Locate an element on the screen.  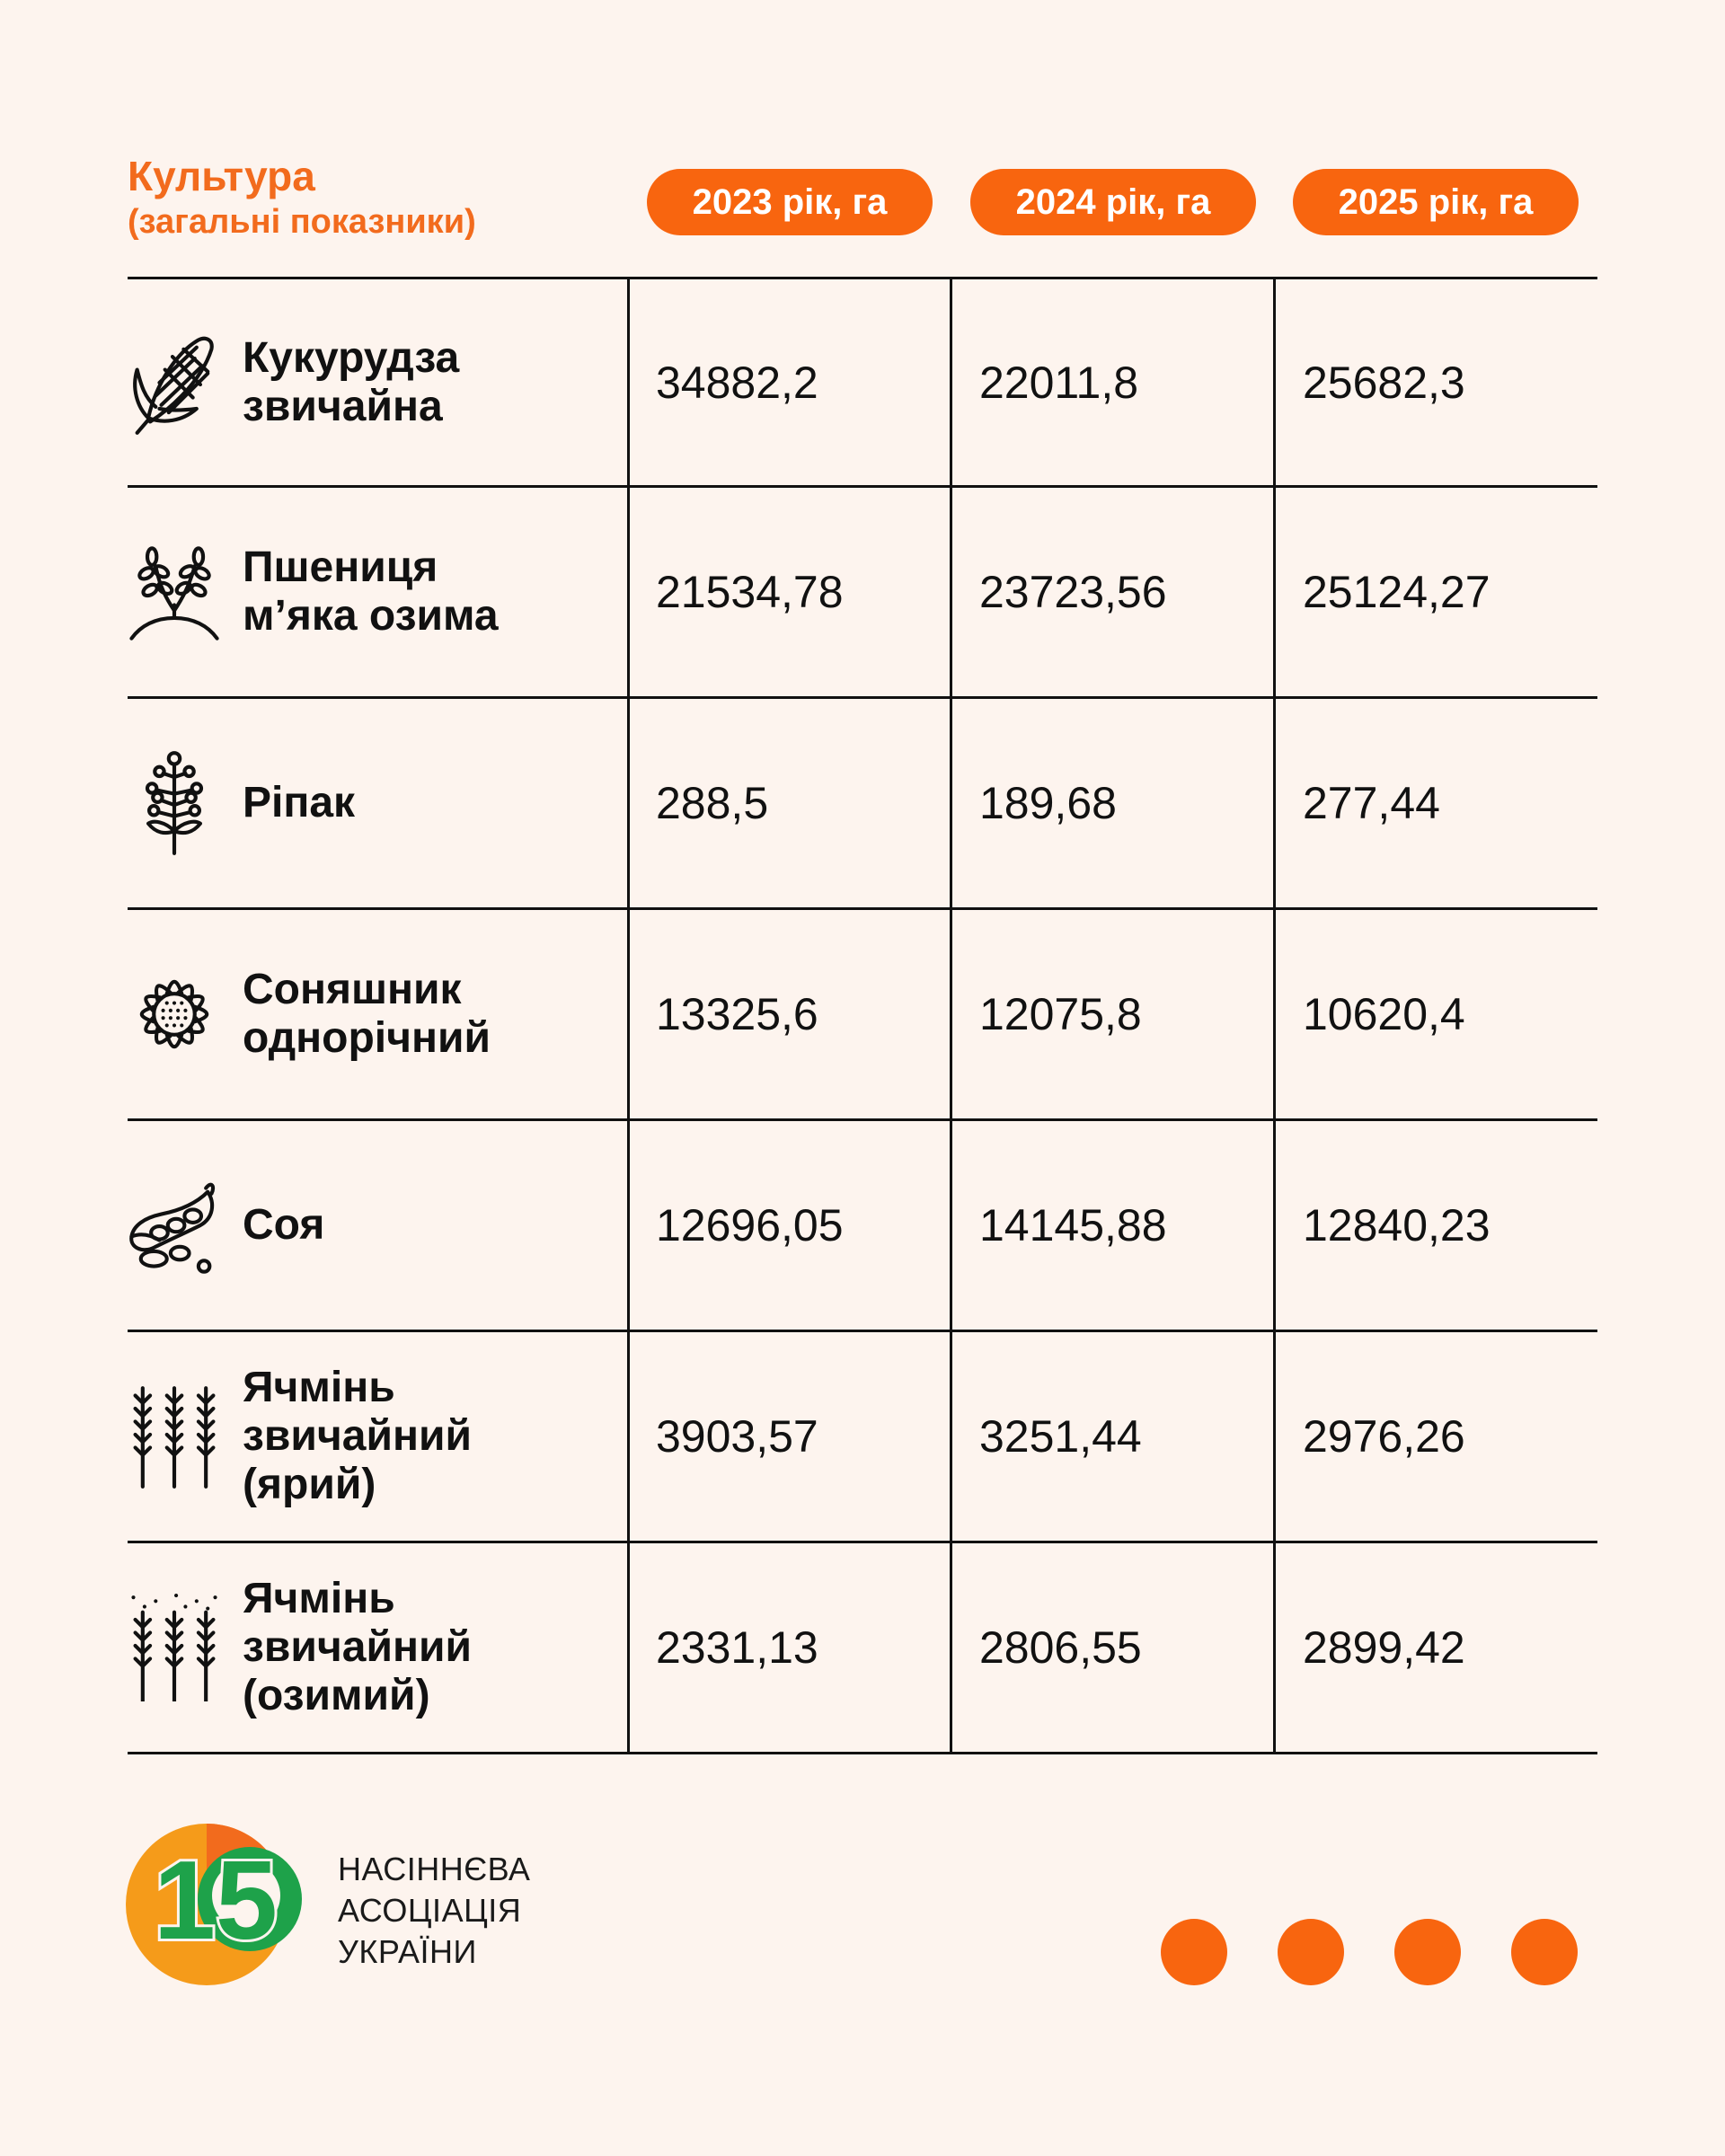
logo-number: 15 is located at coordinates (216, 1901).